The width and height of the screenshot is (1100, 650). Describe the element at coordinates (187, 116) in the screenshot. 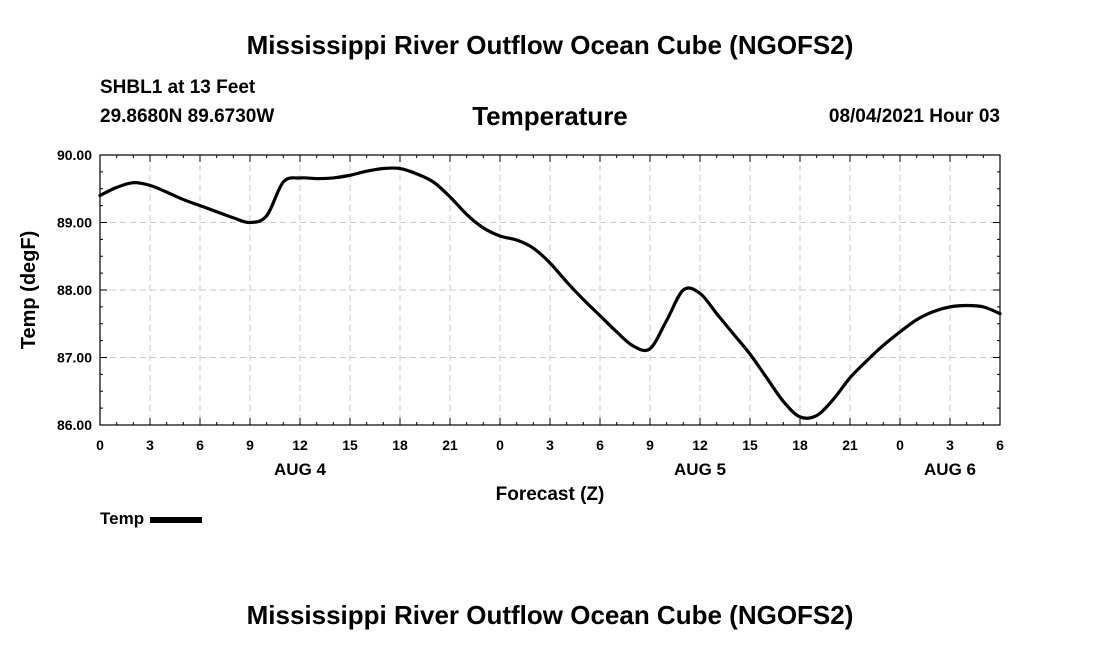

I see `coordinates-label: 29.8680N 89.6730W` at that location.